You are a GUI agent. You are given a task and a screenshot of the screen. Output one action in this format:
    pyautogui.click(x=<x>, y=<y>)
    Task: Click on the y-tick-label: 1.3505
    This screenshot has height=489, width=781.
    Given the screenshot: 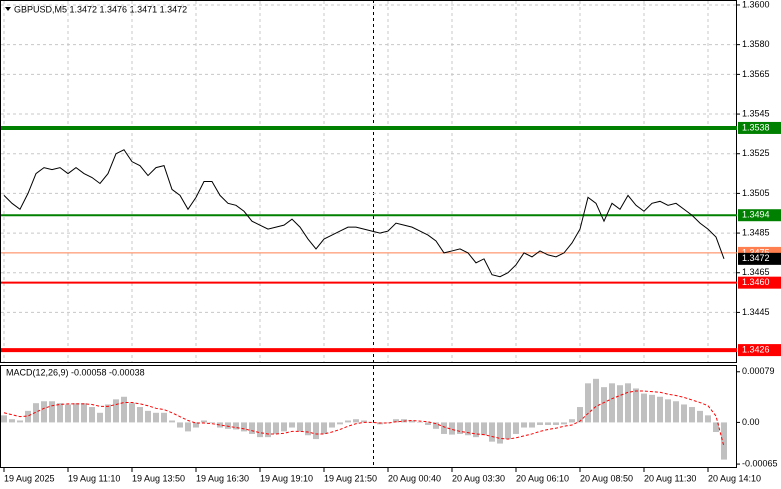 What is the action you would take?
    pyautogui.click(x=756, y=193)
    